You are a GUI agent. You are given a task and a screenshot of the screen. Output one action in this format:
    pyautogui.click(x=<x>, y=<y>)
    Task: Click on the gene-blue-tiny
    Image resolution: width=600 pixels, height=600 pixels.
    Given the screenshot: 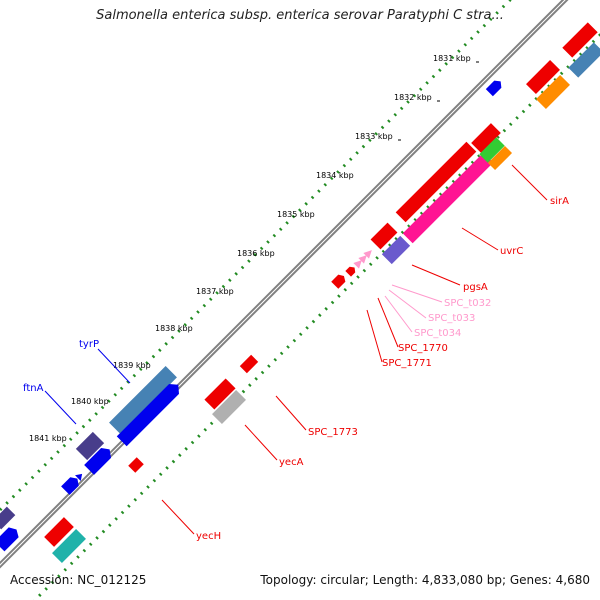 What is the action you would take?
    pyautogui.click(x=80, y=476)
    